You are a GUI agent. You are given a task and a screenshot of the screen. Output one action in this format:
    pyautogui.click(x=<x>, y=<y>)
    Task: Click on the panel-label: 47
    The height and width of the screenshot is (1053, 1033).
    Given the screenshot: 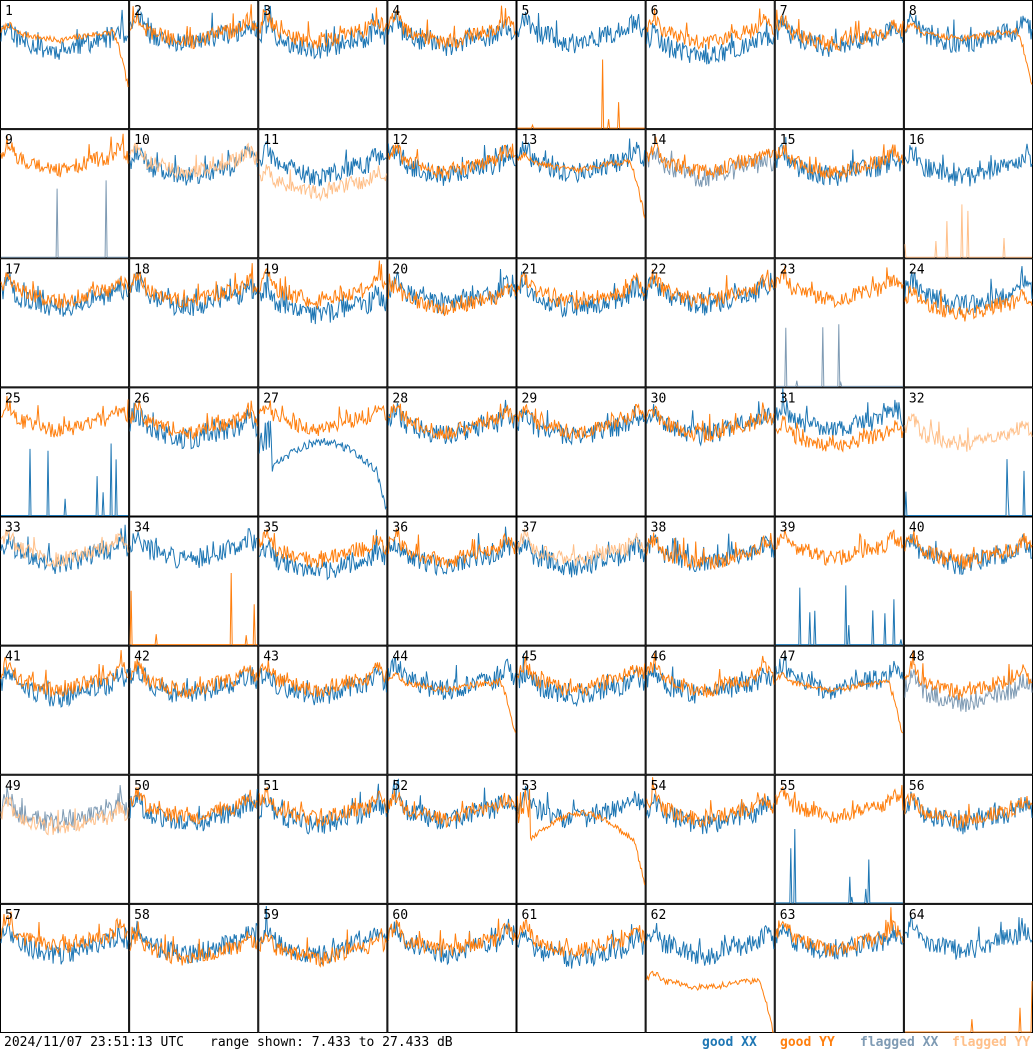 What is the action you would take?
    pyautogui.click(x=788, y=657)
    